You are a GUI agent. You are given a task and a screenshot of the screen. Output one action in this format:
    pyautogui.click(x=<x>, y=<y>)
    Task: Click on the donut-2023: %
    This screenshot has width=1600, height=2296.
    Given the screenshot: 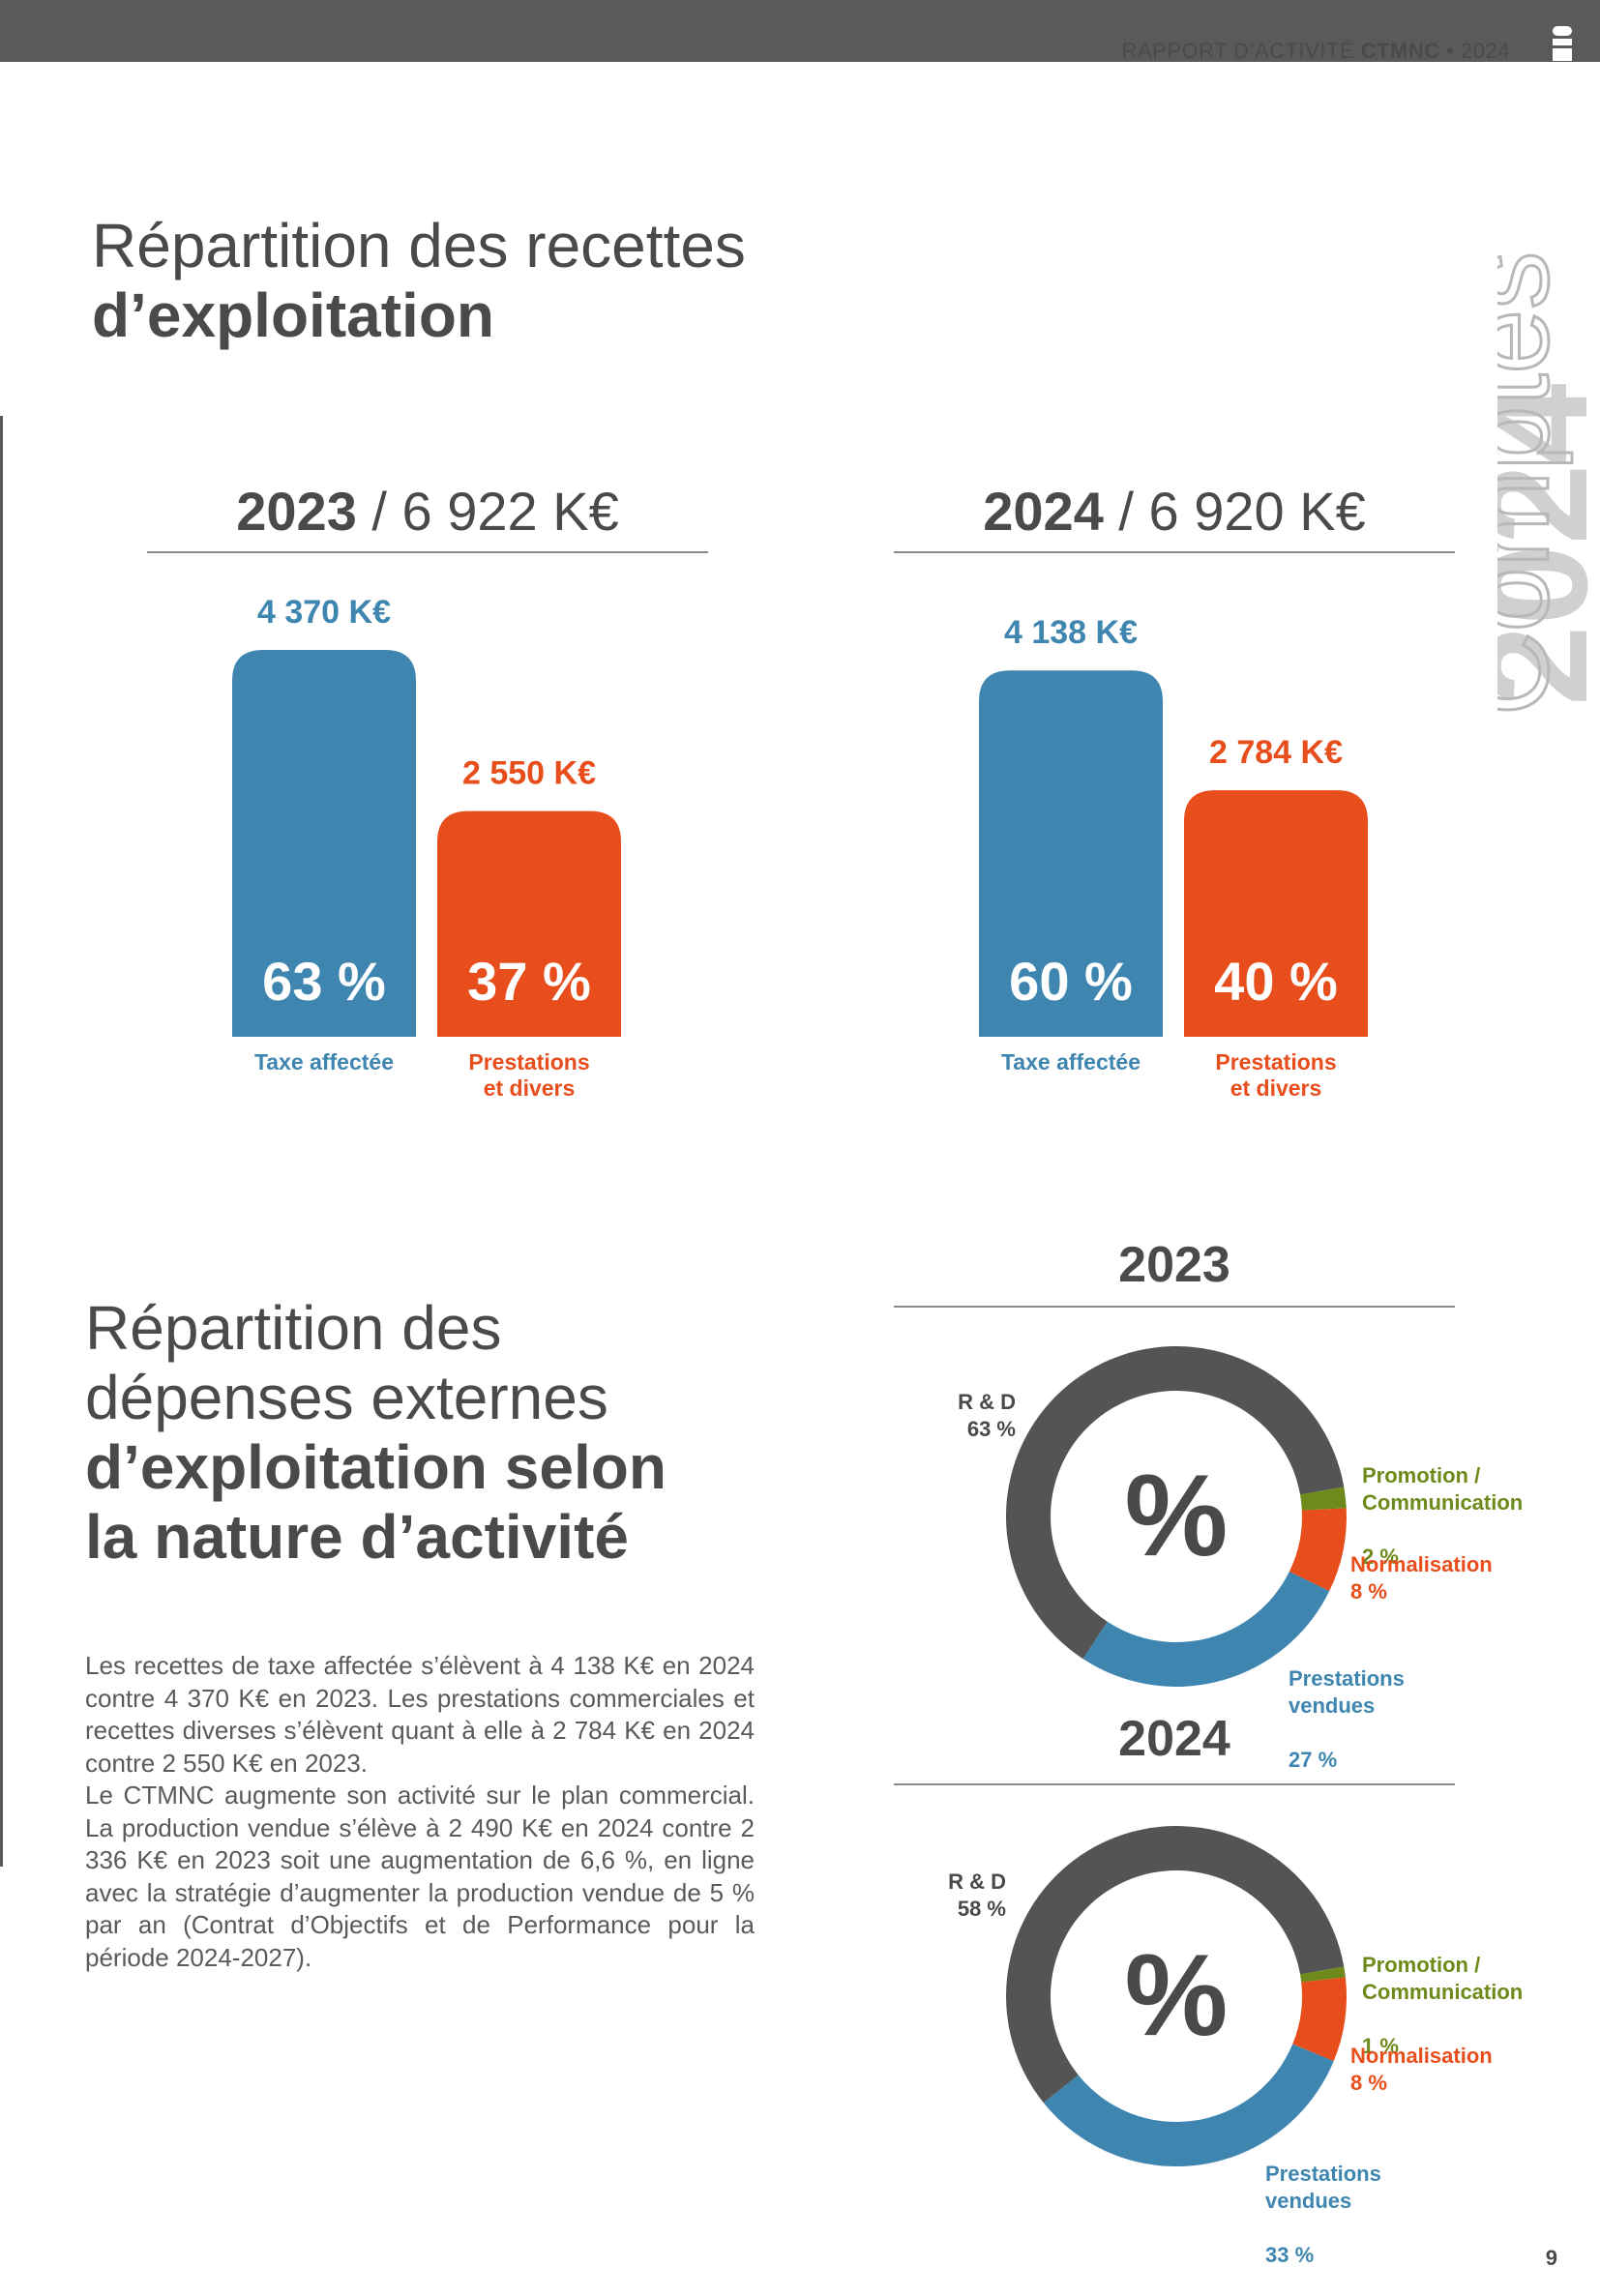 What is the action you would take?
    pyautogui.click(x=1176, y=1516)
    